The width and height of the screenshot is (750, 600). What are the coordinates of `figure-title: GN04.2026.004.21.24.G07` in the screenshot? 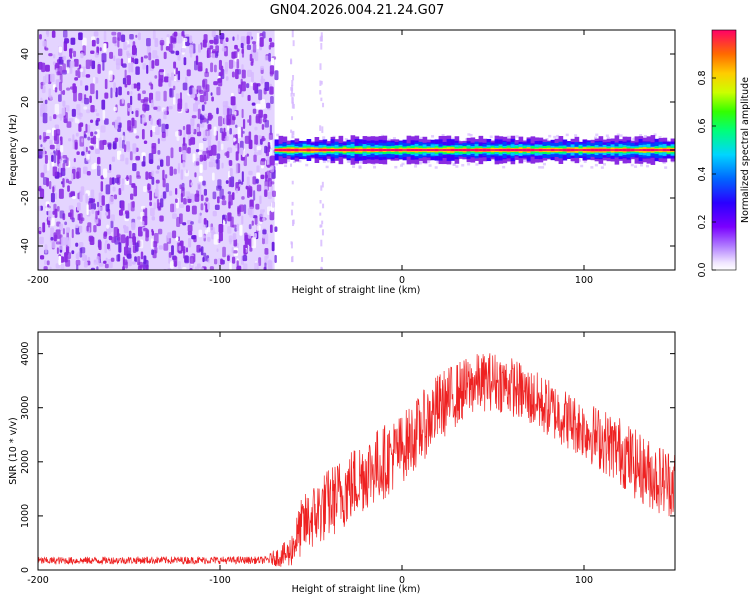 It's located at (357, 10).